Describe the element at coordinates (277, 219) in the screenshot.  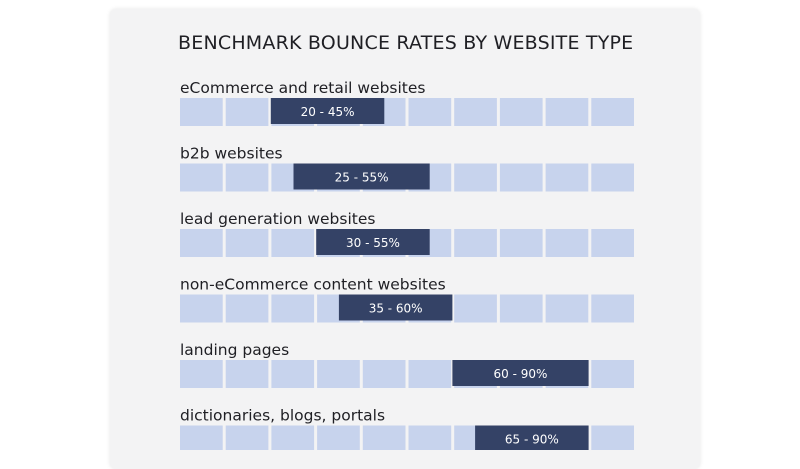
I see `row-label: lead generation websites` at that location.